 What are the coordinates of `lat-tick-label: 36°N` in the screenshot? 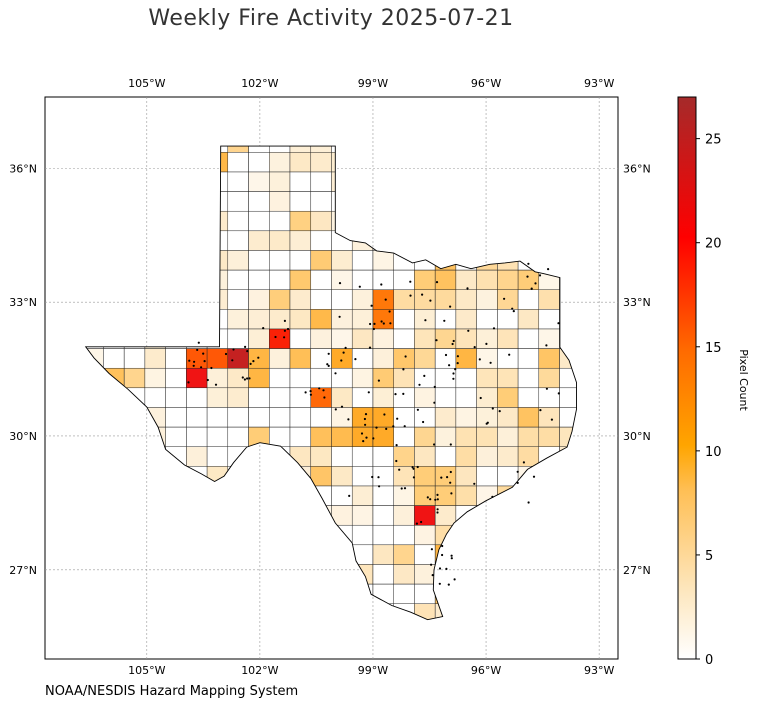 It's located at (23, 168).